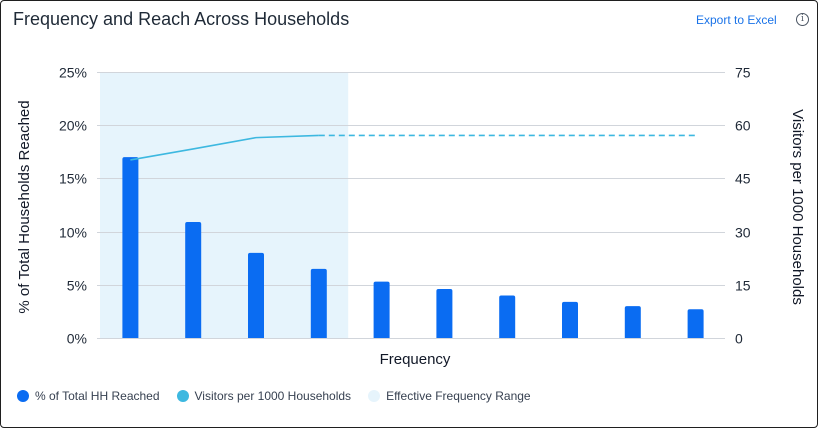  What do you see at coordinates (182, 396) in the screenshot?
I see `legend-swatch-visitors` at bounding box center [182, 396].